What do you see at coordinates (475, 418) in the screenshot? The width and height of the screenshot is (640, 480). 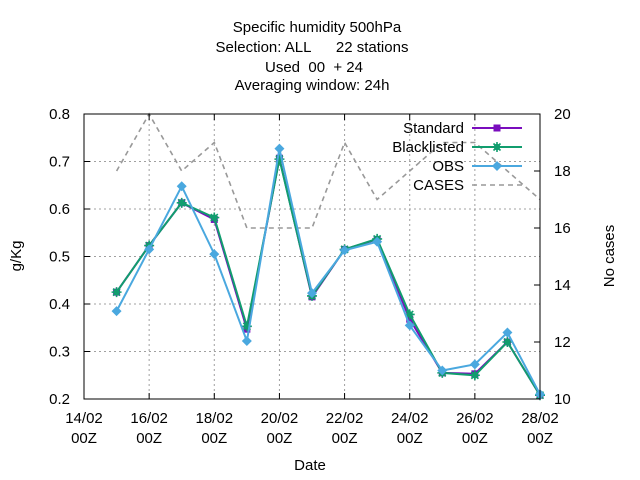 I see `x-tick-label: 26/02` at bounding box center [475, 418].